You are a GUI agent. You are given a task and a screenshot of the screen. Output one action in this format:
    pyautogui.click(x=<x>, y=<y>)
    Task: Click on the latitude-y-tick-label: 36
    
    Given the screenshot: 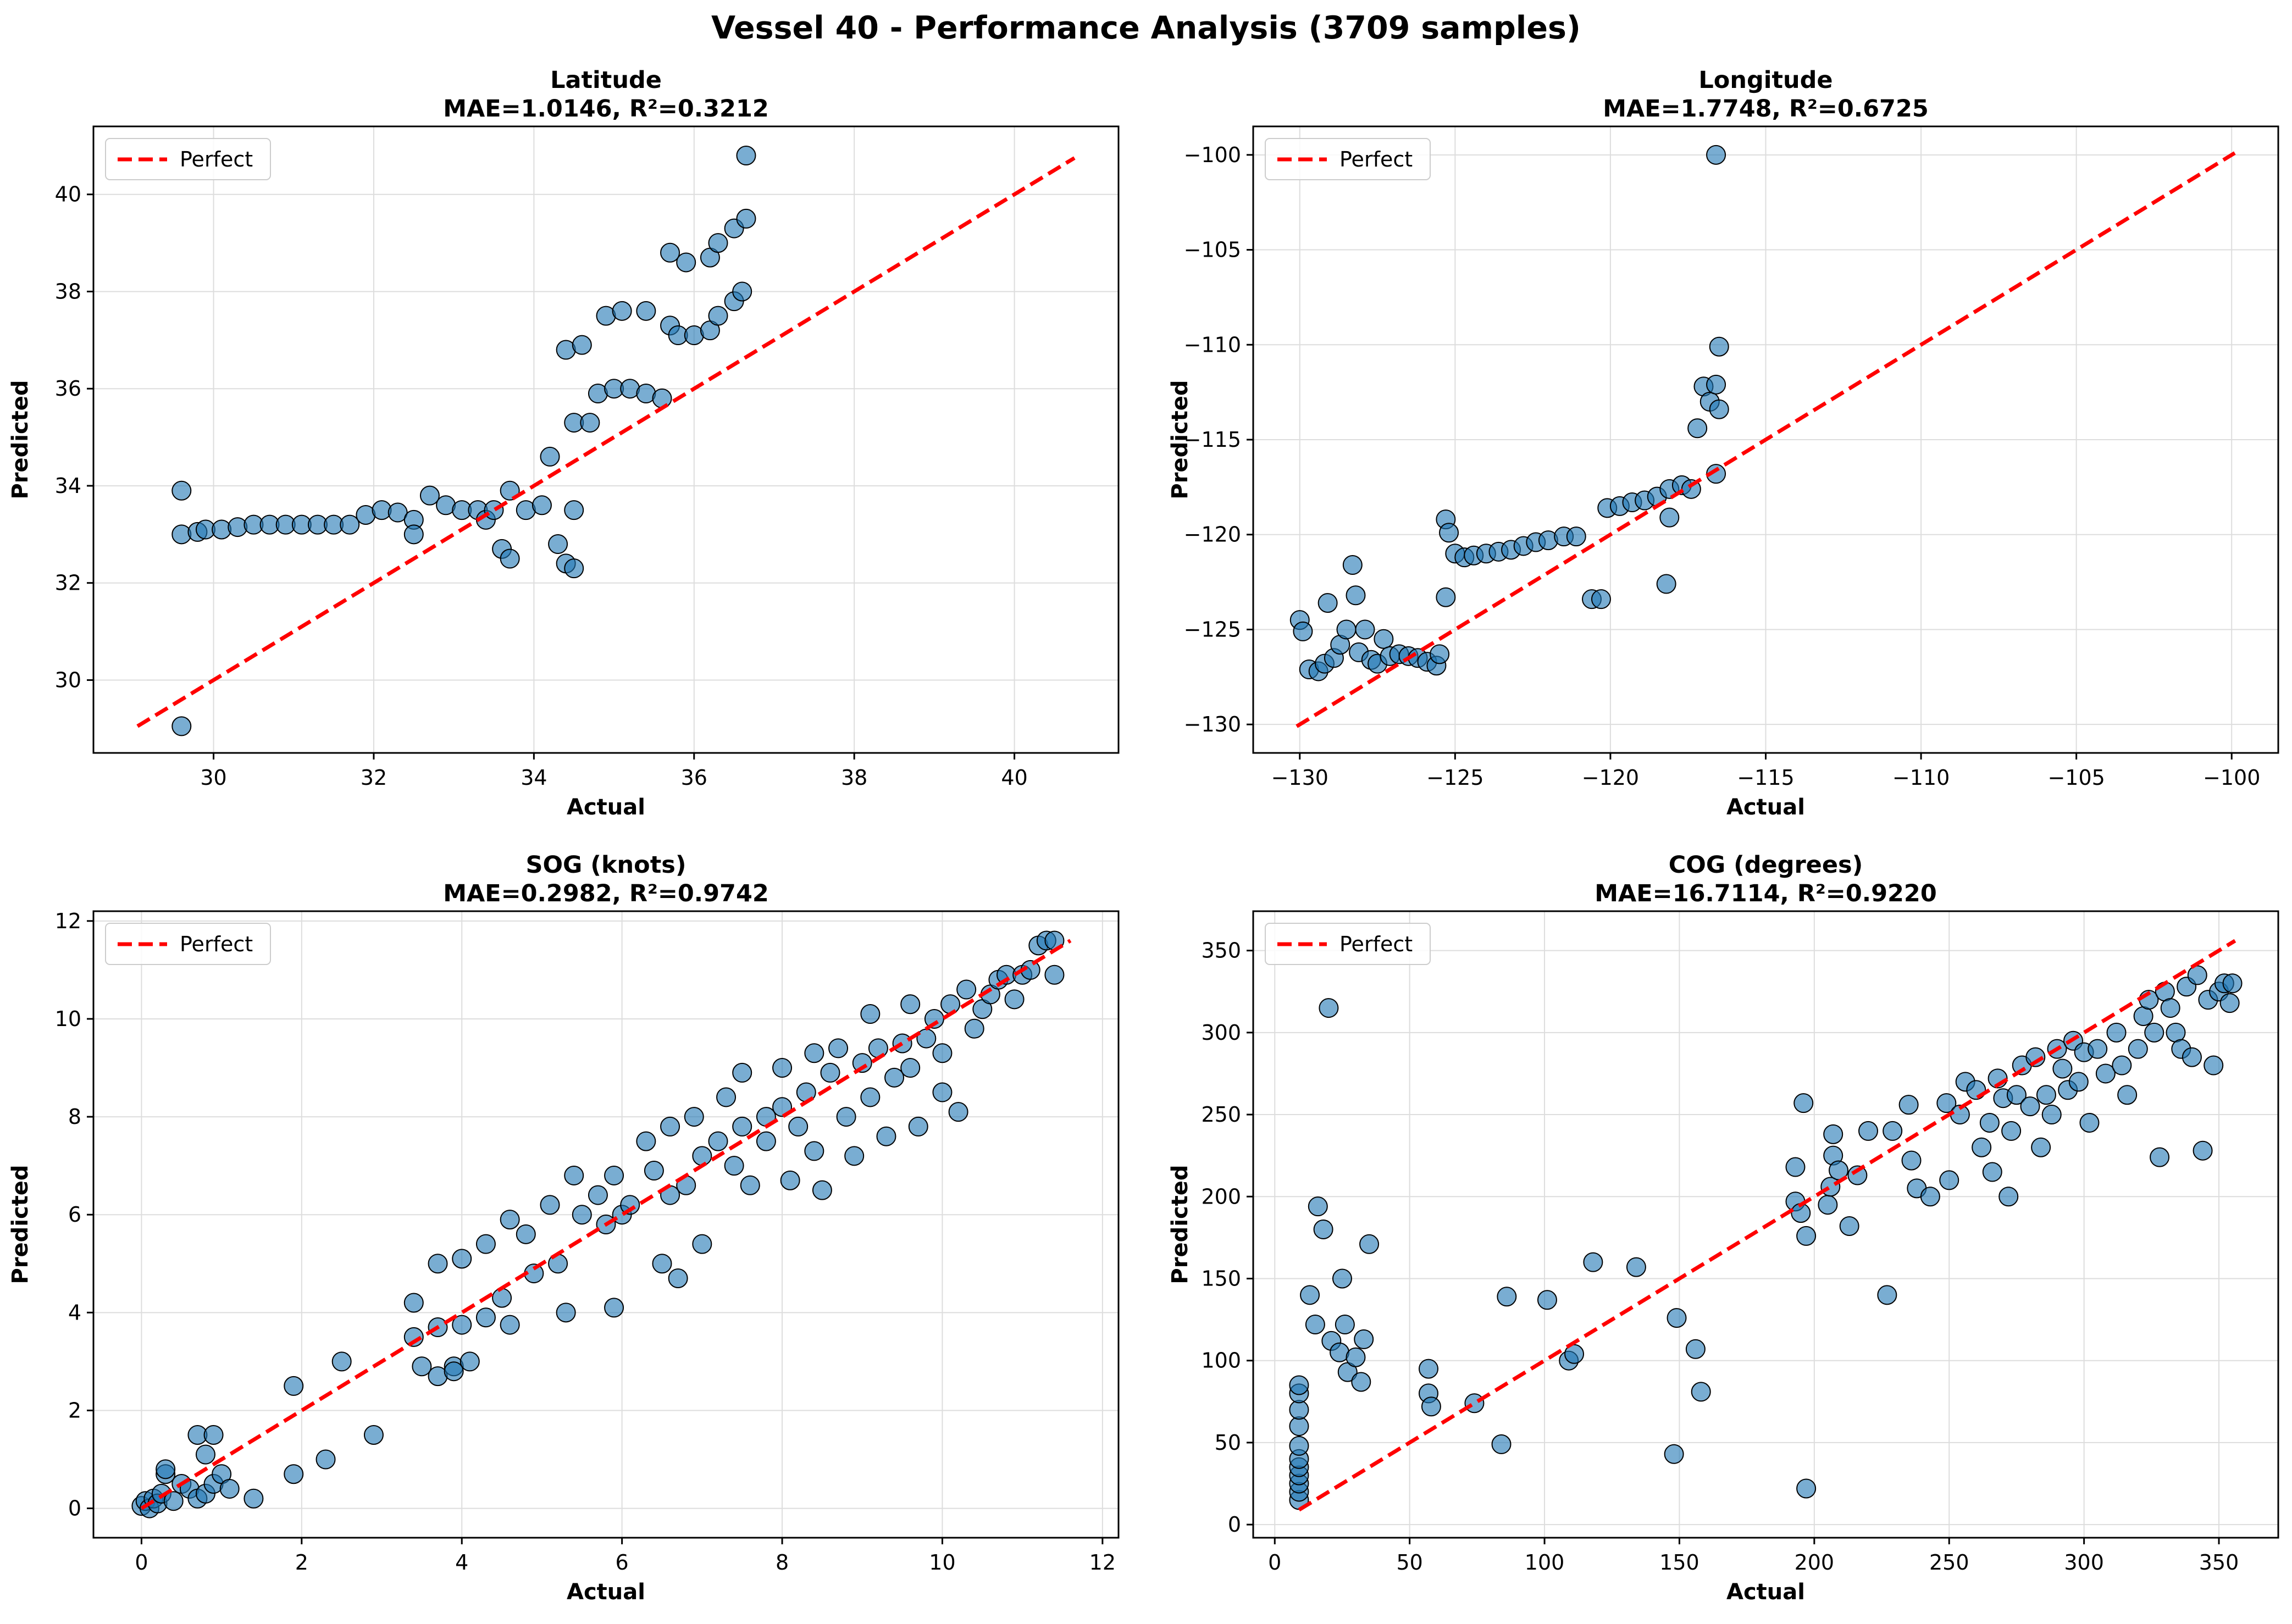 What is the action you would take?
    pyautogui.click(x=68, y=388)
    